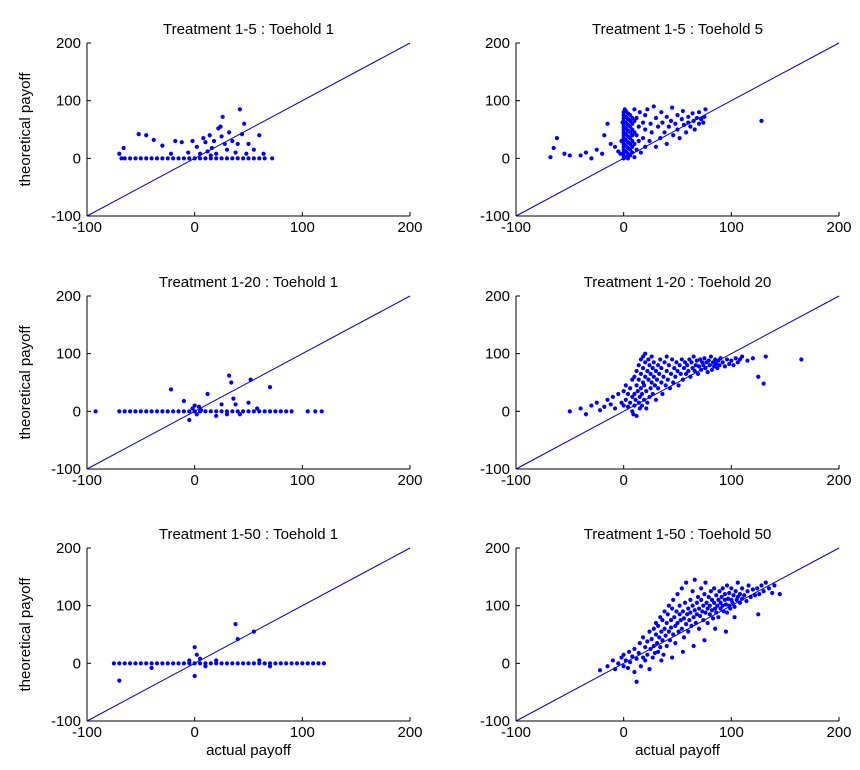 The width and height of the screenshot is (860, 770). I want to click on y-tick-label: 0, so click(506, 158).